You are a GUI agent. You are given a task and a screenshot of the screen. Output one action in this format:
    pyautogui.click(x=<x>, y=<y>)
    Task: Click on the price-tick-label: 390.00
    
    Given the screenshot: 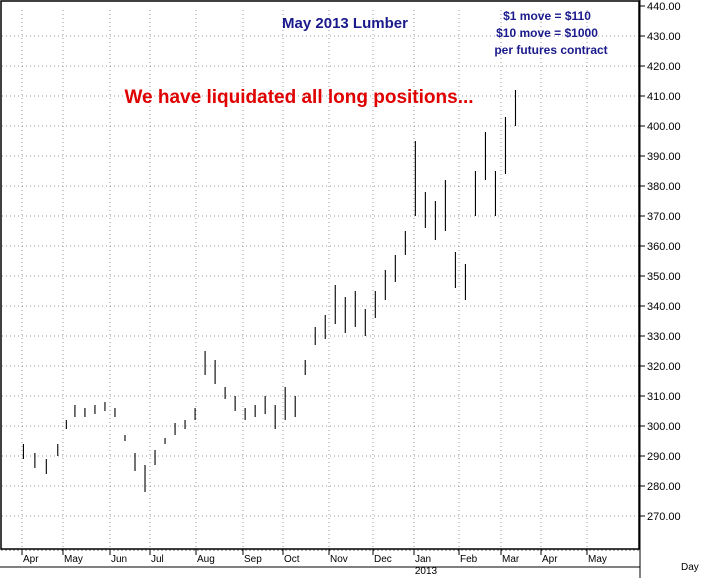 What is the action you would take?
    pyautogui.click(x=664, y=157)
    